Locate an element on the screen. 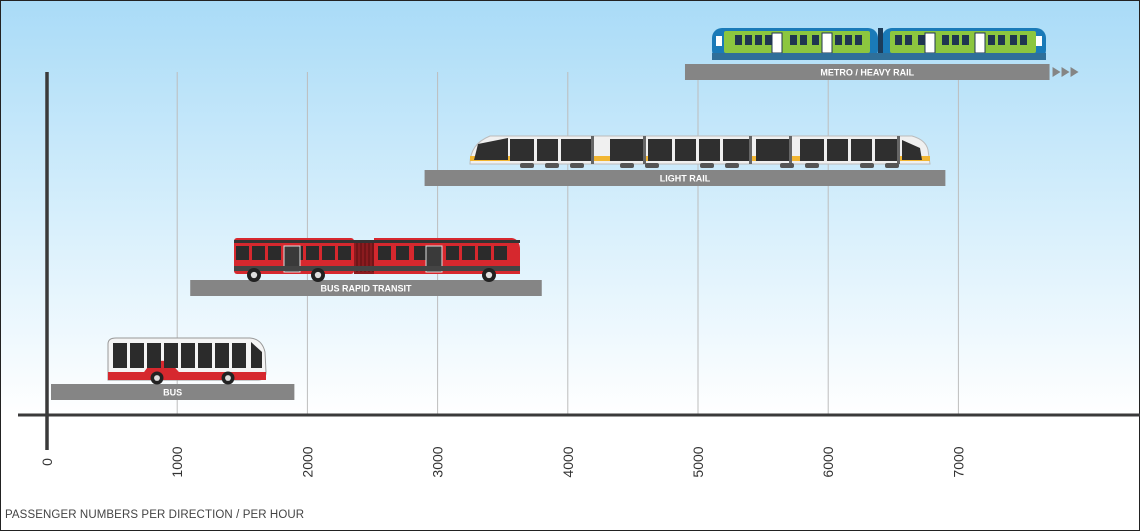  continues-arrows-icon is located at coordinates (1065, 72).